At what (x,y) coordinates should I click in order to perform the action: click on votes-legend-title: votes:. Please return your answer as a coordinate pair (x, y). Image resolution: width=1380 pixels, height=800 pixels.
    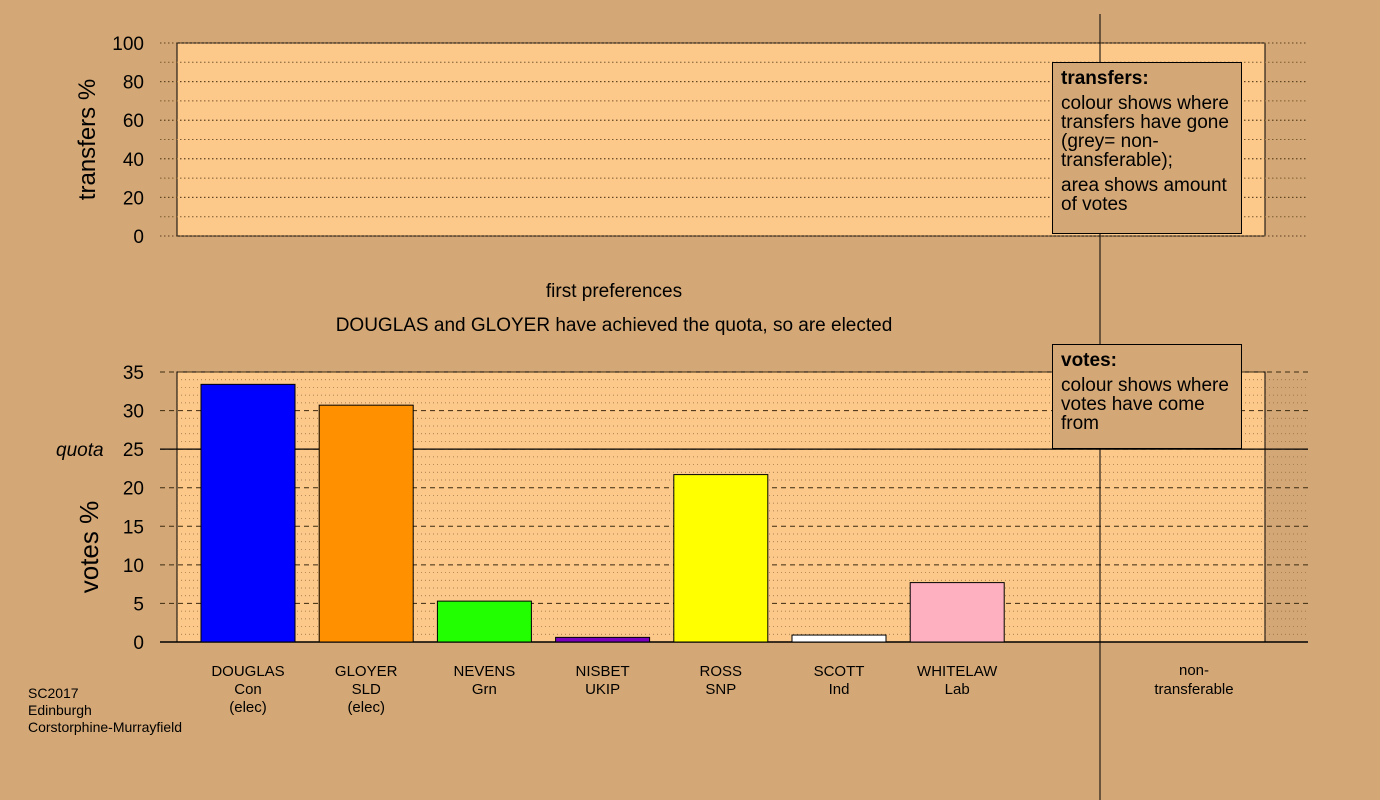
    Looking at the image, I should click on (1089, 360).